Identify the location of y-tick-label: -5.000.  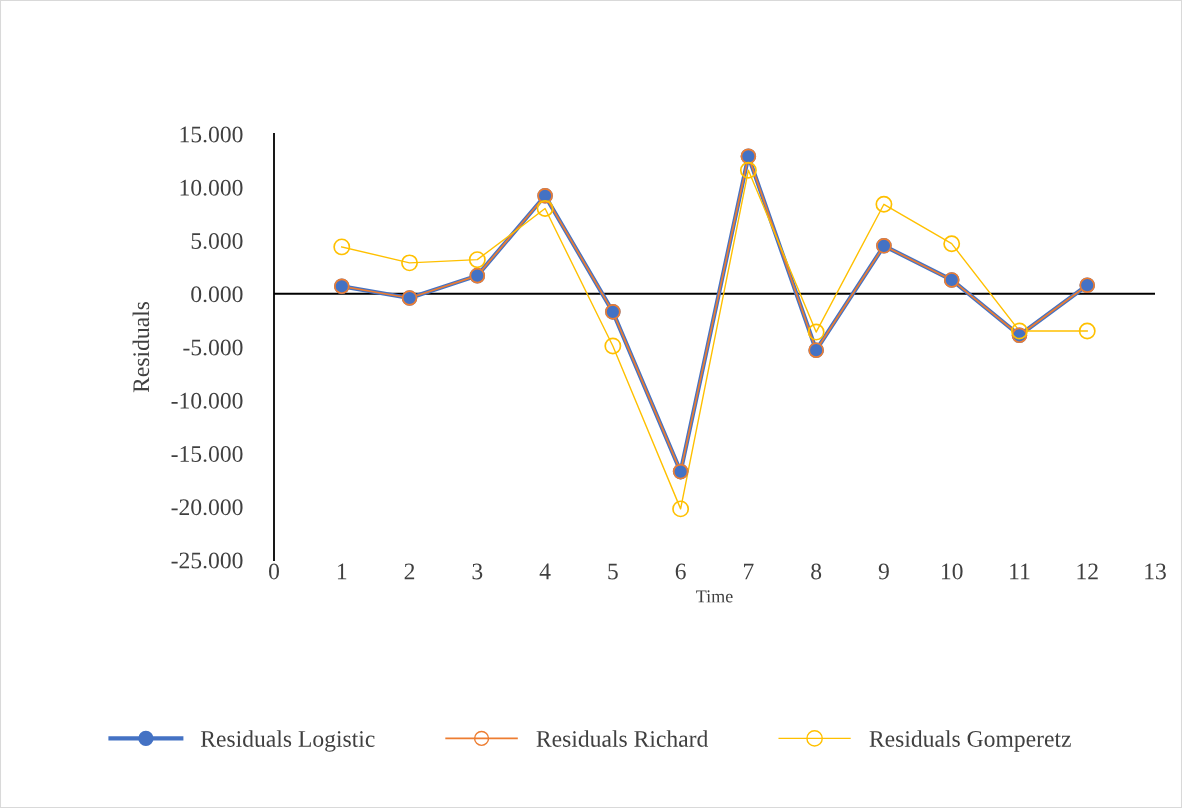
(213, 347).